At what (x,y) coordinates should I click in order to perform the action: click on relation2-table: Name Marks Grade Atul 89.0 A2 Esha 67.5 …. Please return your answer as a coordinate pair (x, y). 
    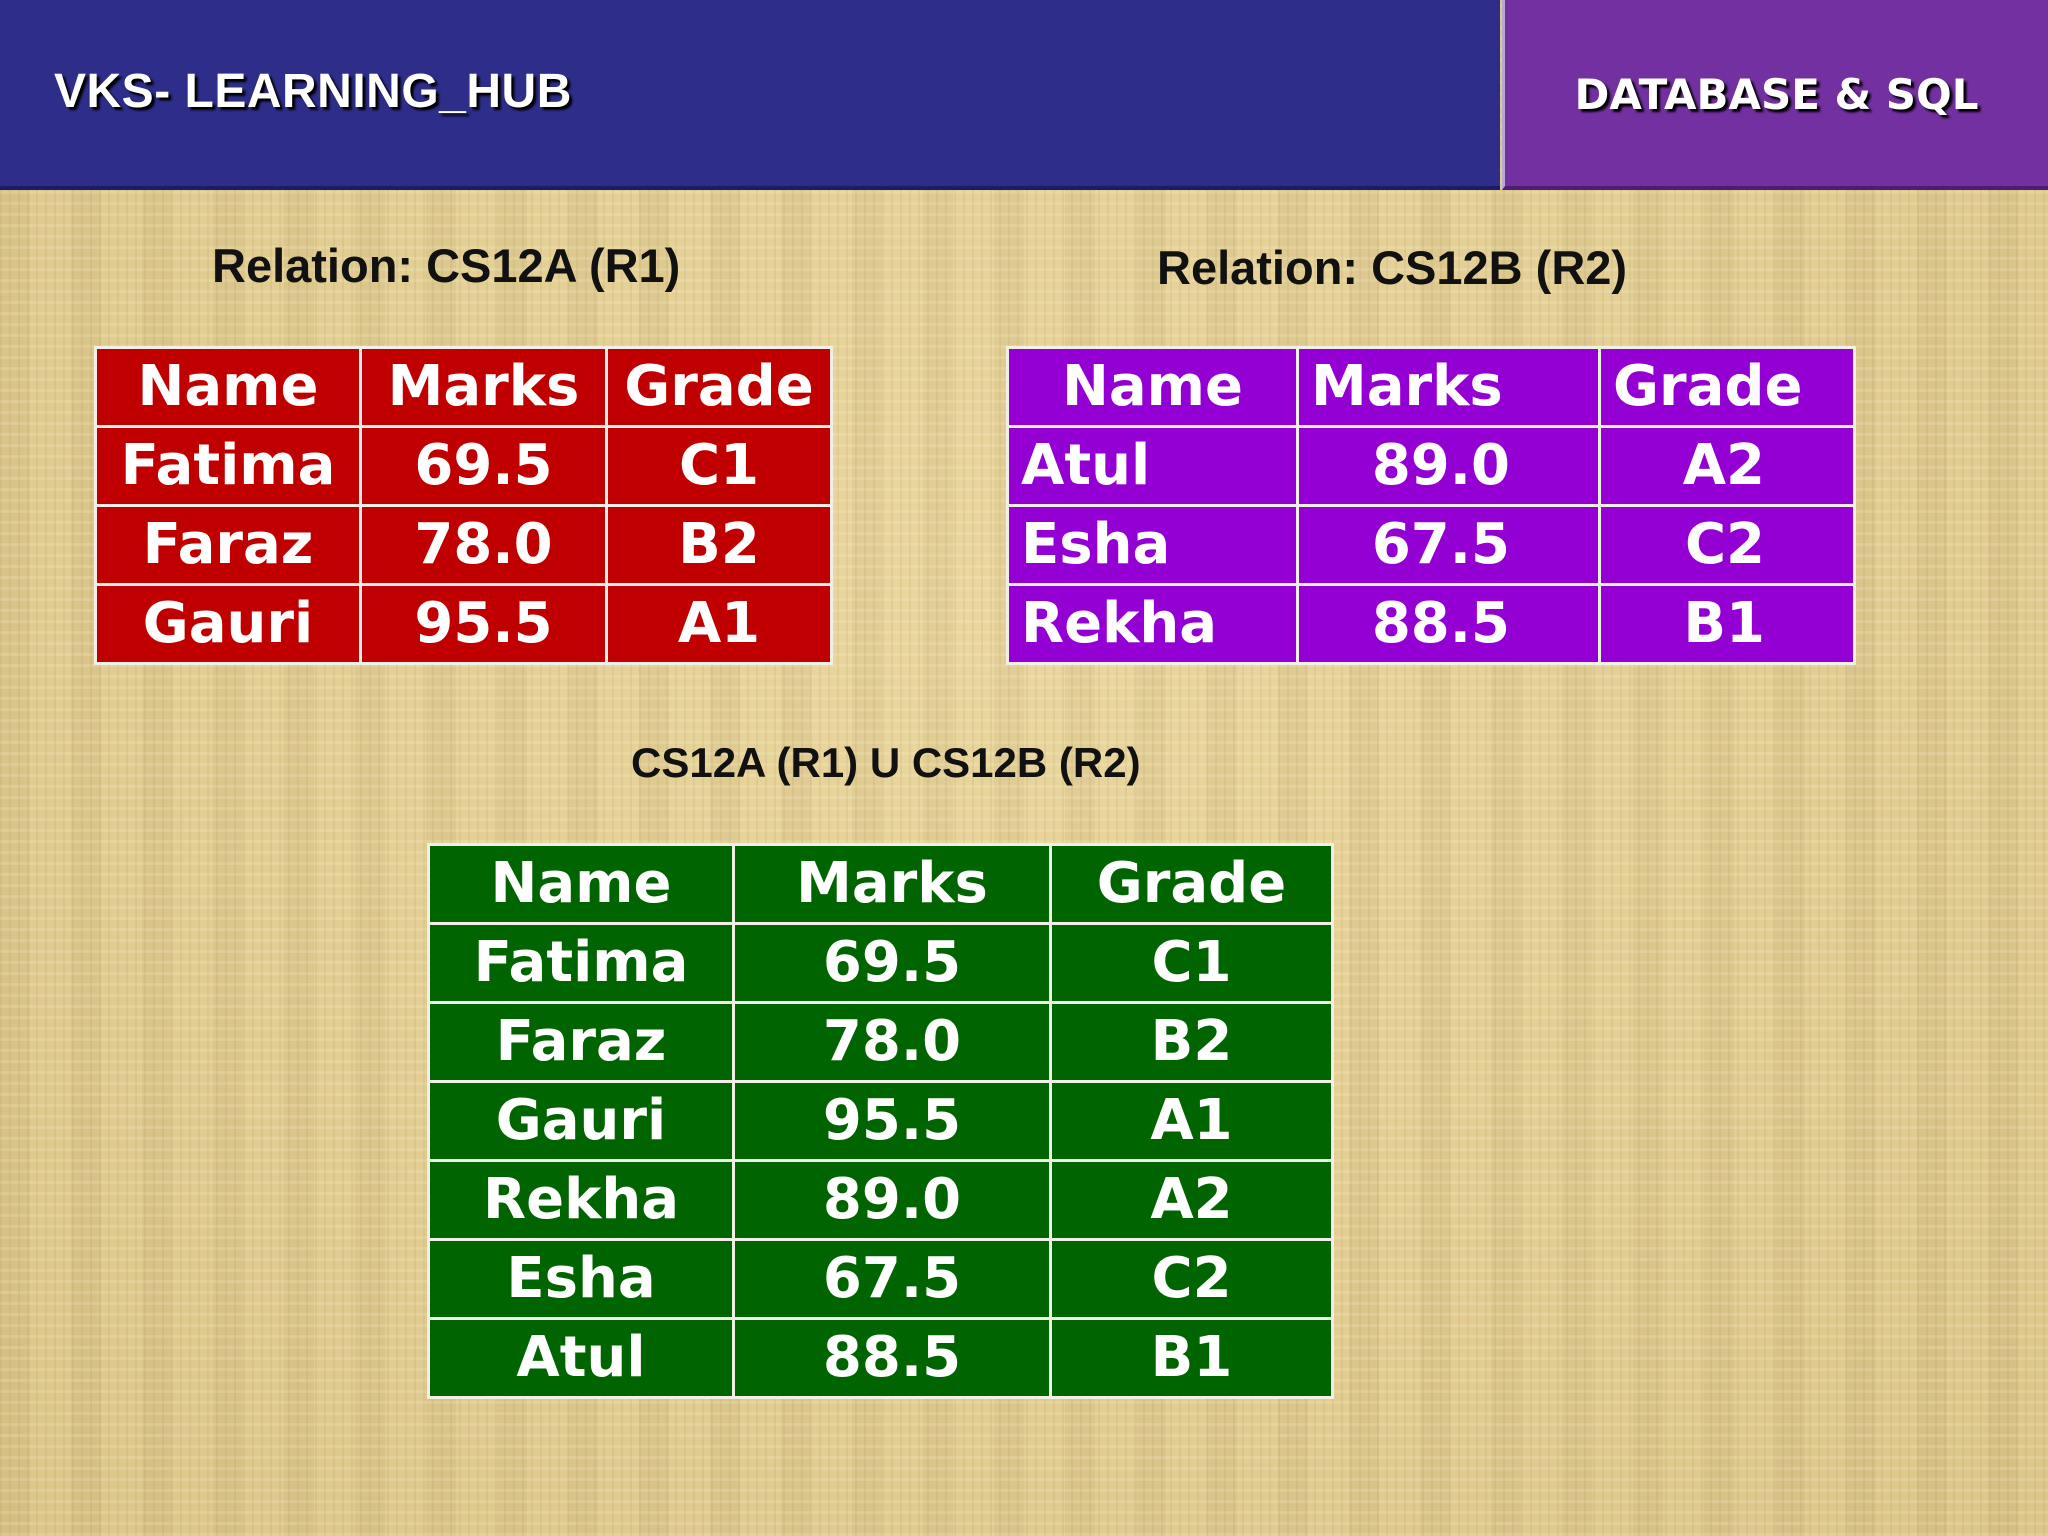
    Looking at the image, I should click on (1431, 505).